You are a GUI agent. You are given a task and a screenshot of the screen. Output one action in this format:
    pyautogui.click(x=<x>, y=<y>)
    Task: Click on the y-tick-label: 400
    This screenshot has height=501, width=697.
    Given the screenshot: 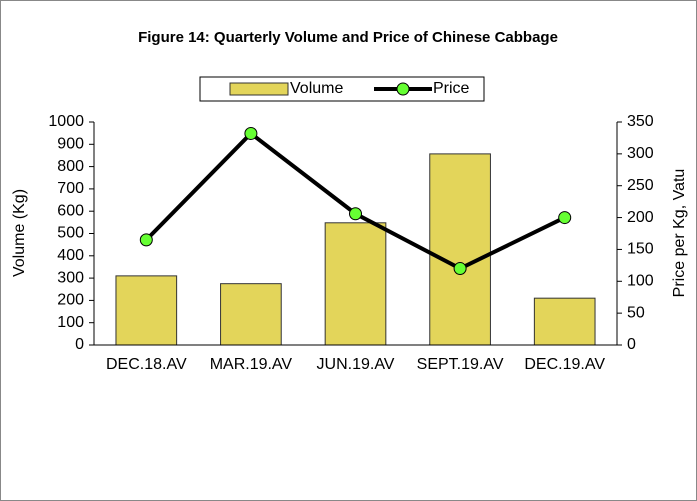 What is the action you would take?
    pyautogui.click(x=70, y=255)
    